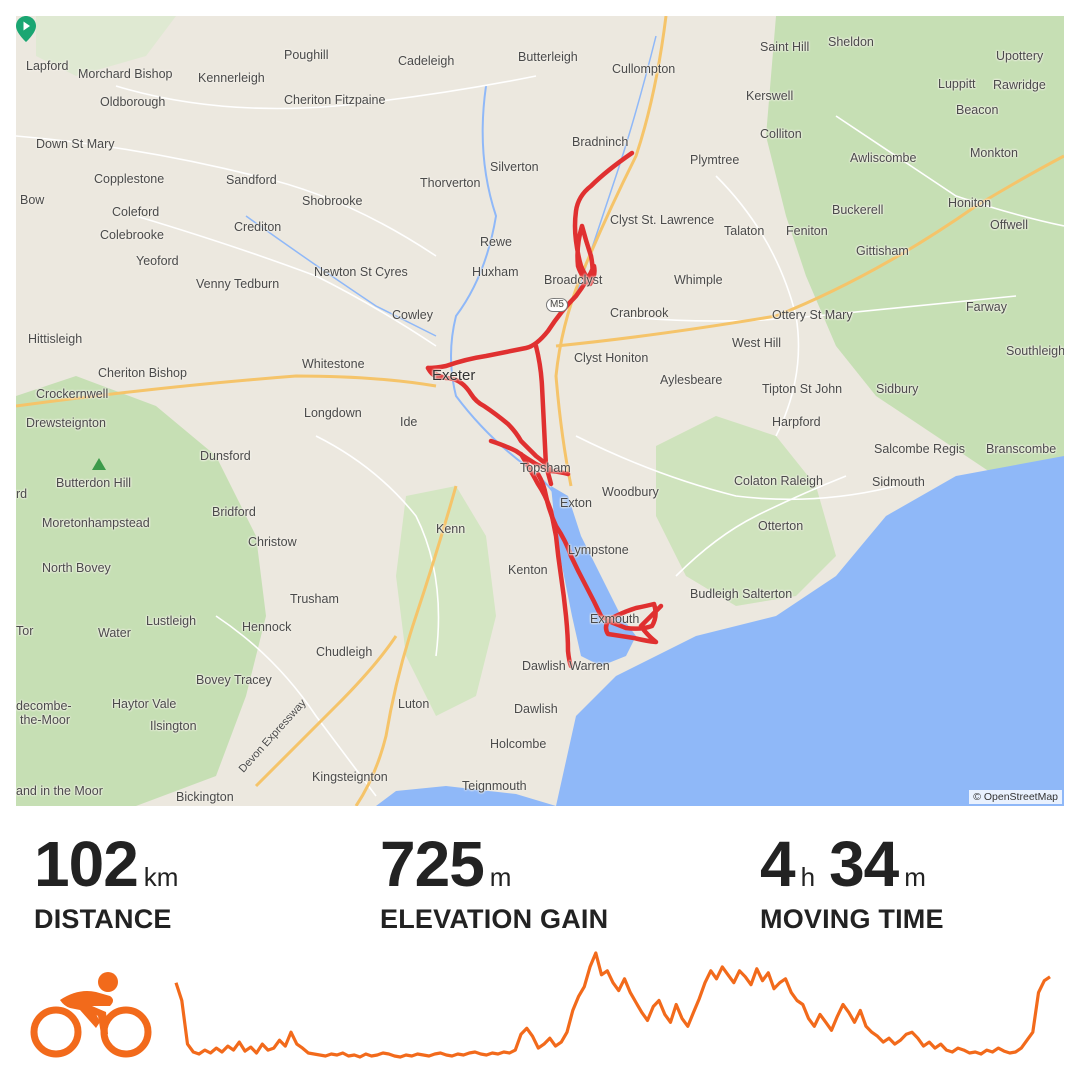  I want to click on place-label: Crockernwell, so click(72, 394).